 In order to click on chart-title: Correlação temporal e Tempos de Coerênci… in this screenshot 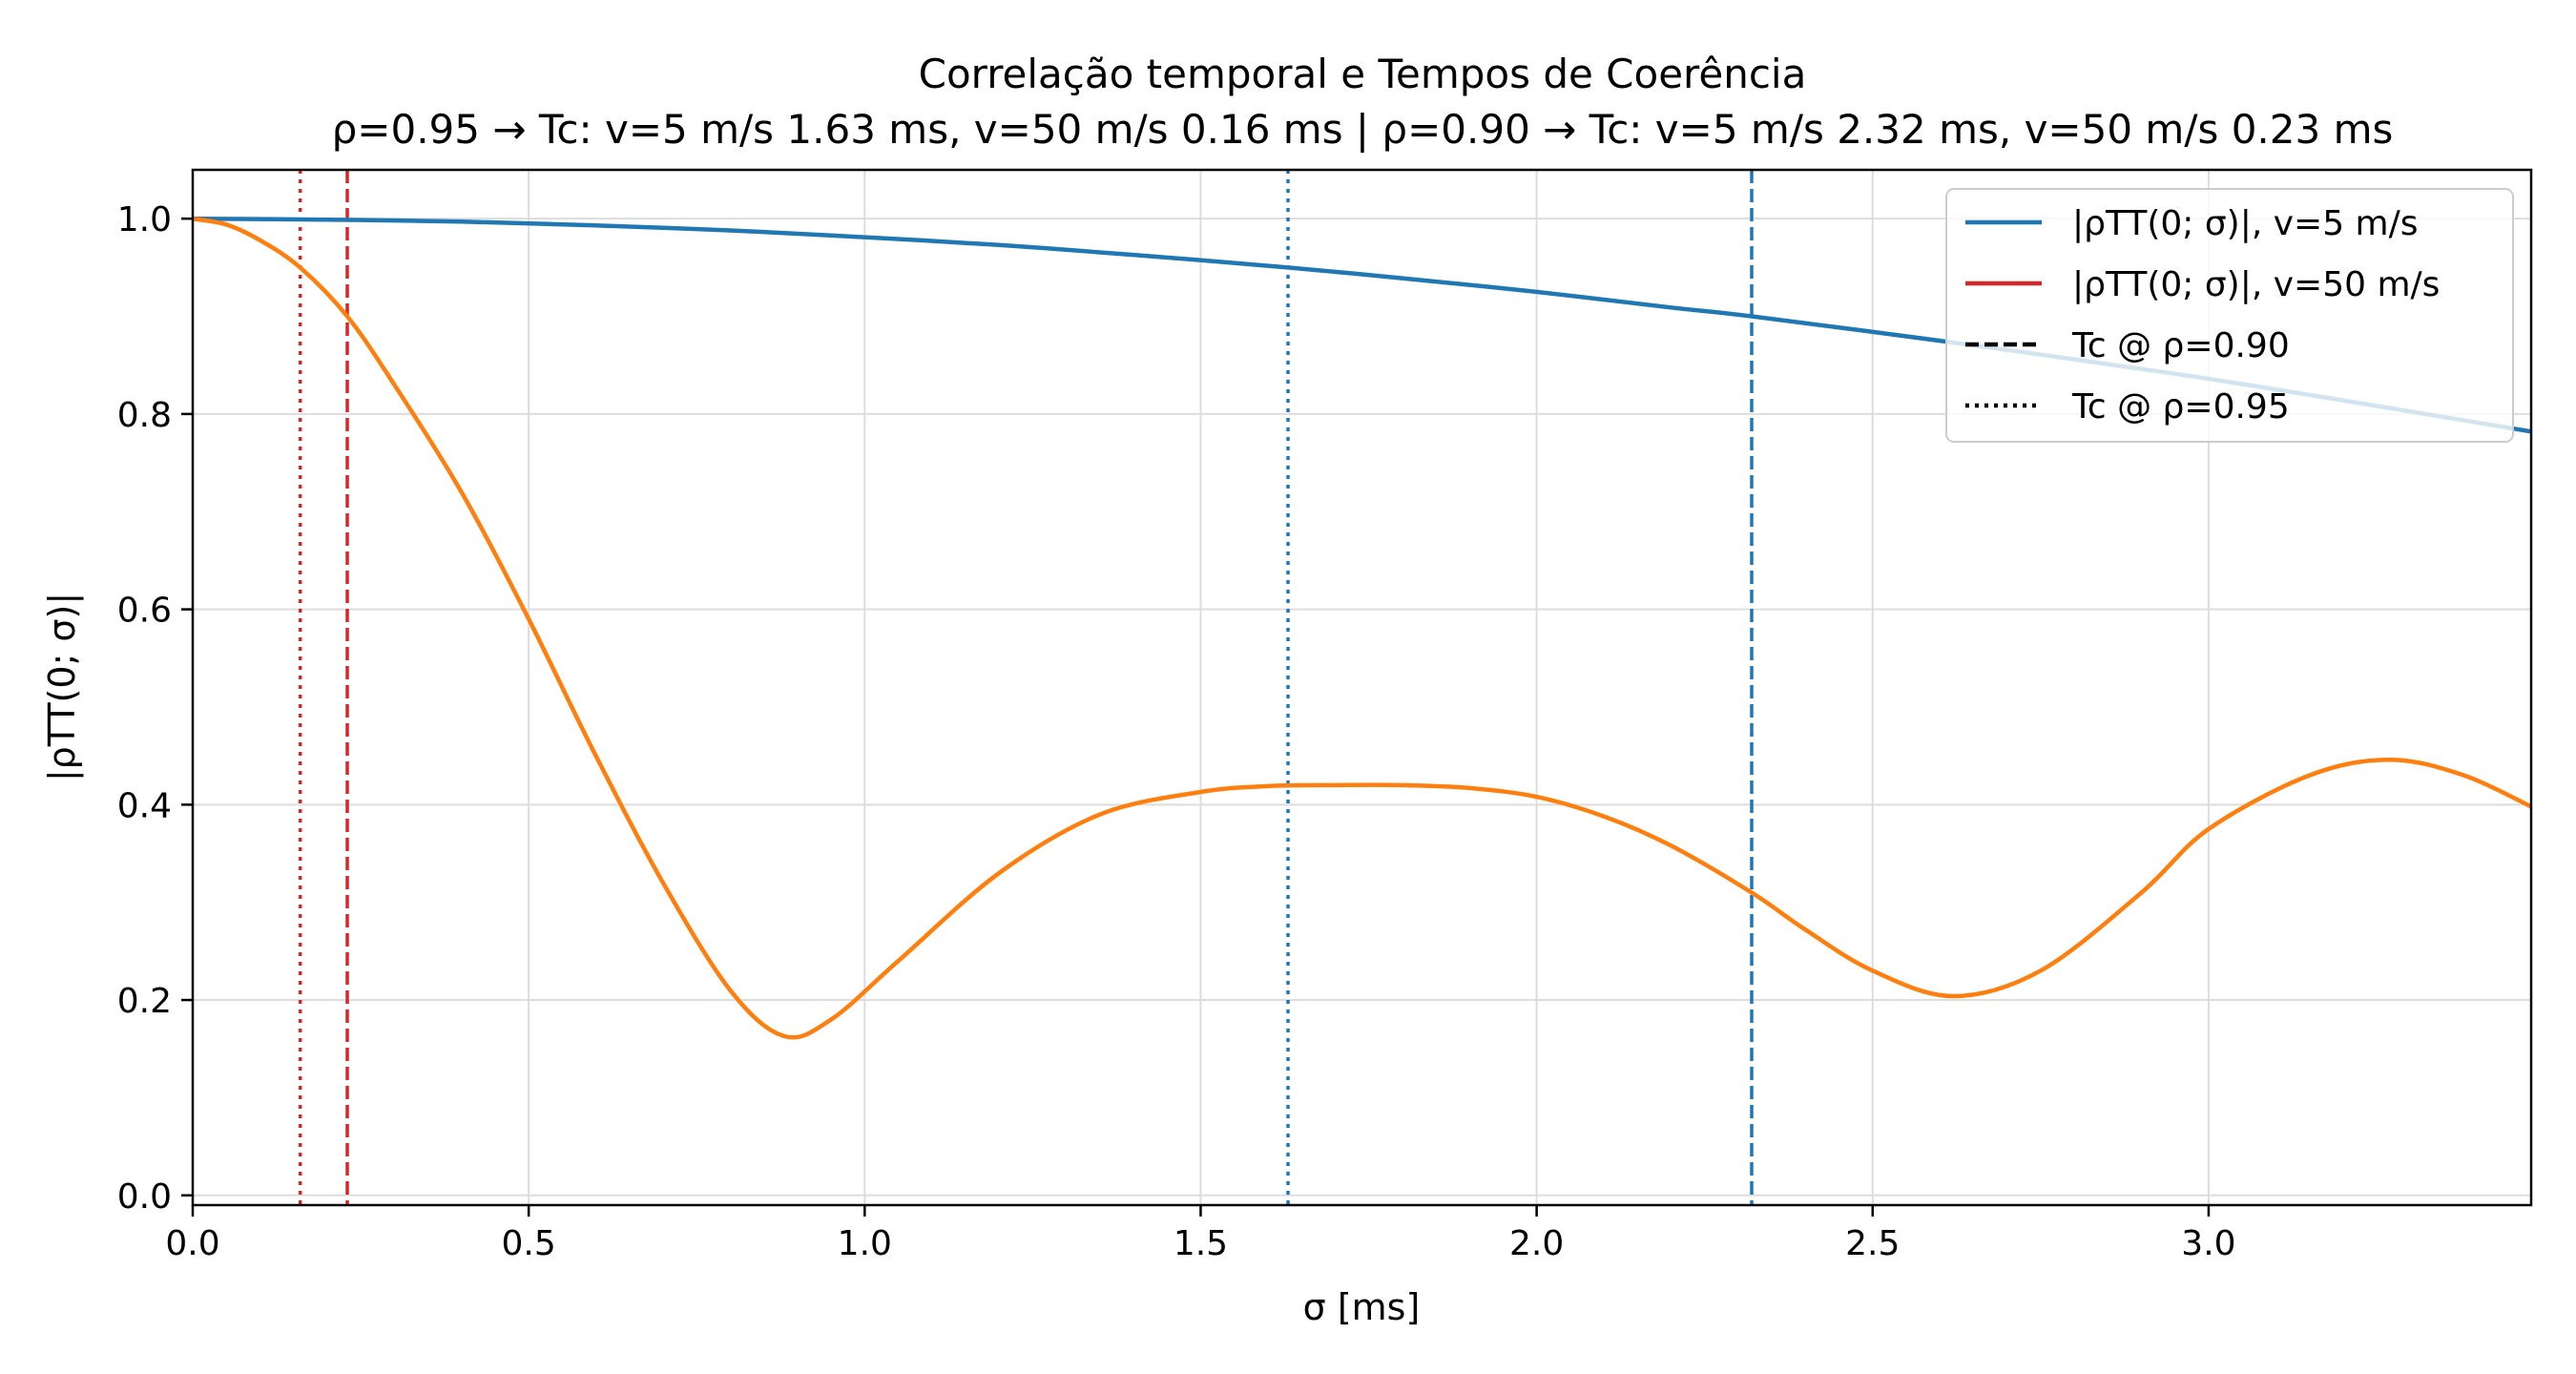, I will do `click(1363, 74)`.